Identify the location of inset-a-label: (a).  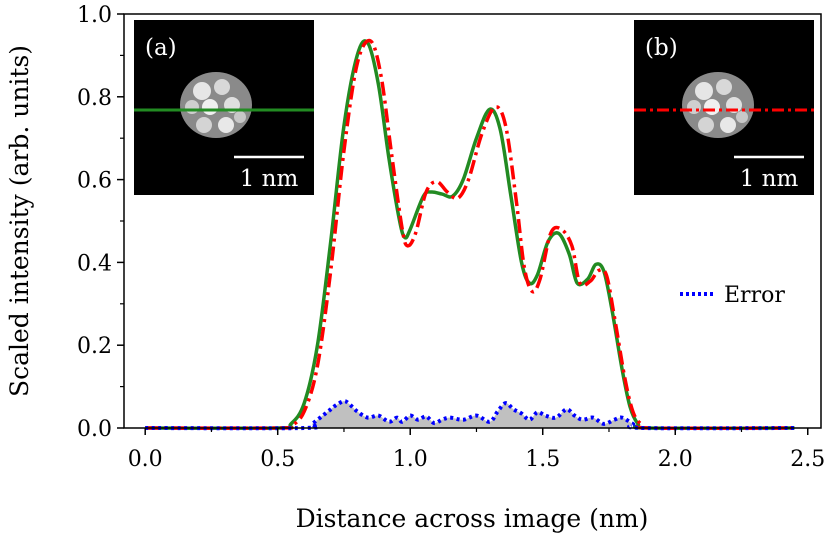
(161, 48).